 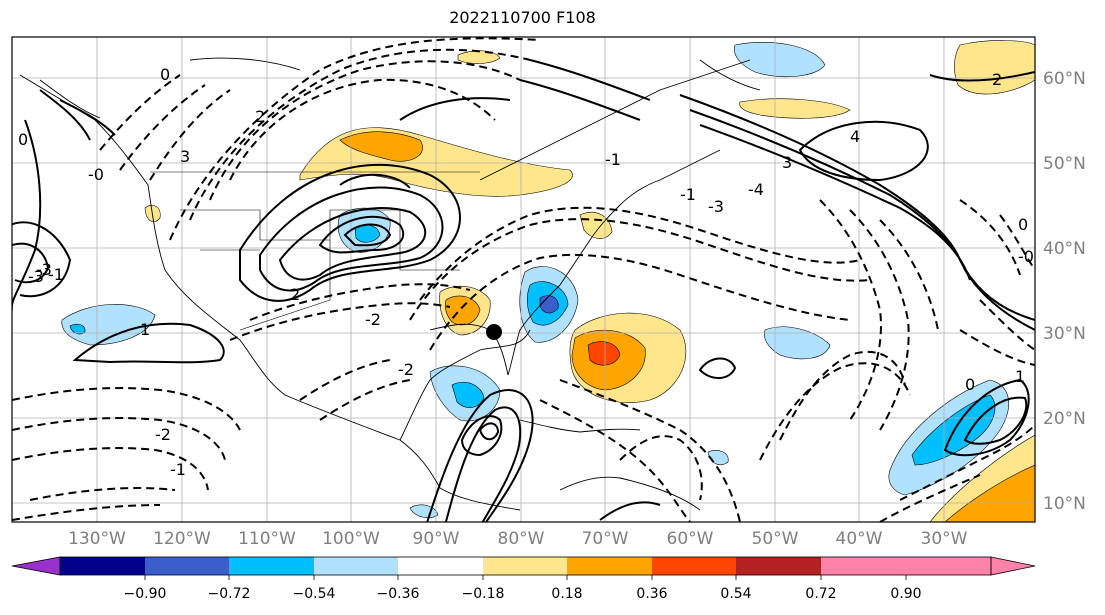 I want to click on lon-label: 50°W, so click(x=775, y=539).